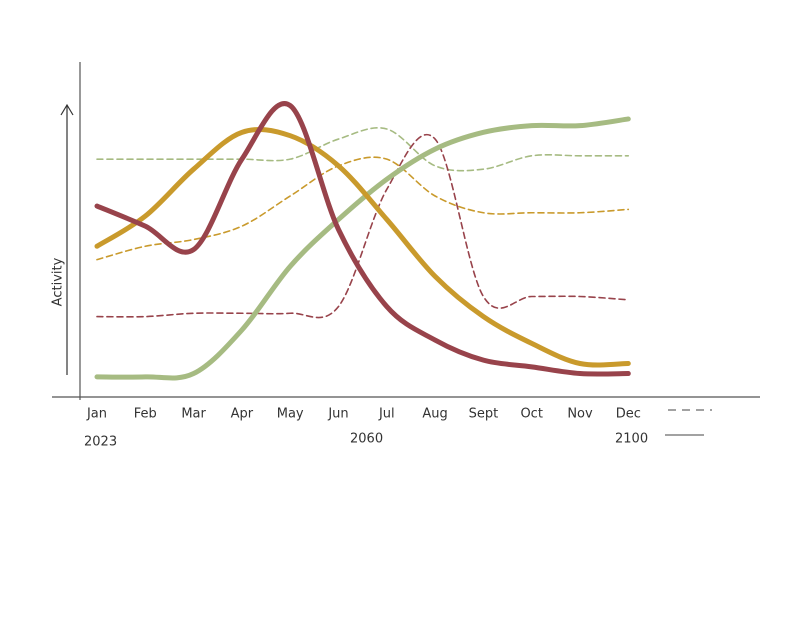 The width and height of the screenshot is (797, 634). Describe the element at coordinates (58, 281) in the screenshot. I see `y-axis-label: Activity` at that location.